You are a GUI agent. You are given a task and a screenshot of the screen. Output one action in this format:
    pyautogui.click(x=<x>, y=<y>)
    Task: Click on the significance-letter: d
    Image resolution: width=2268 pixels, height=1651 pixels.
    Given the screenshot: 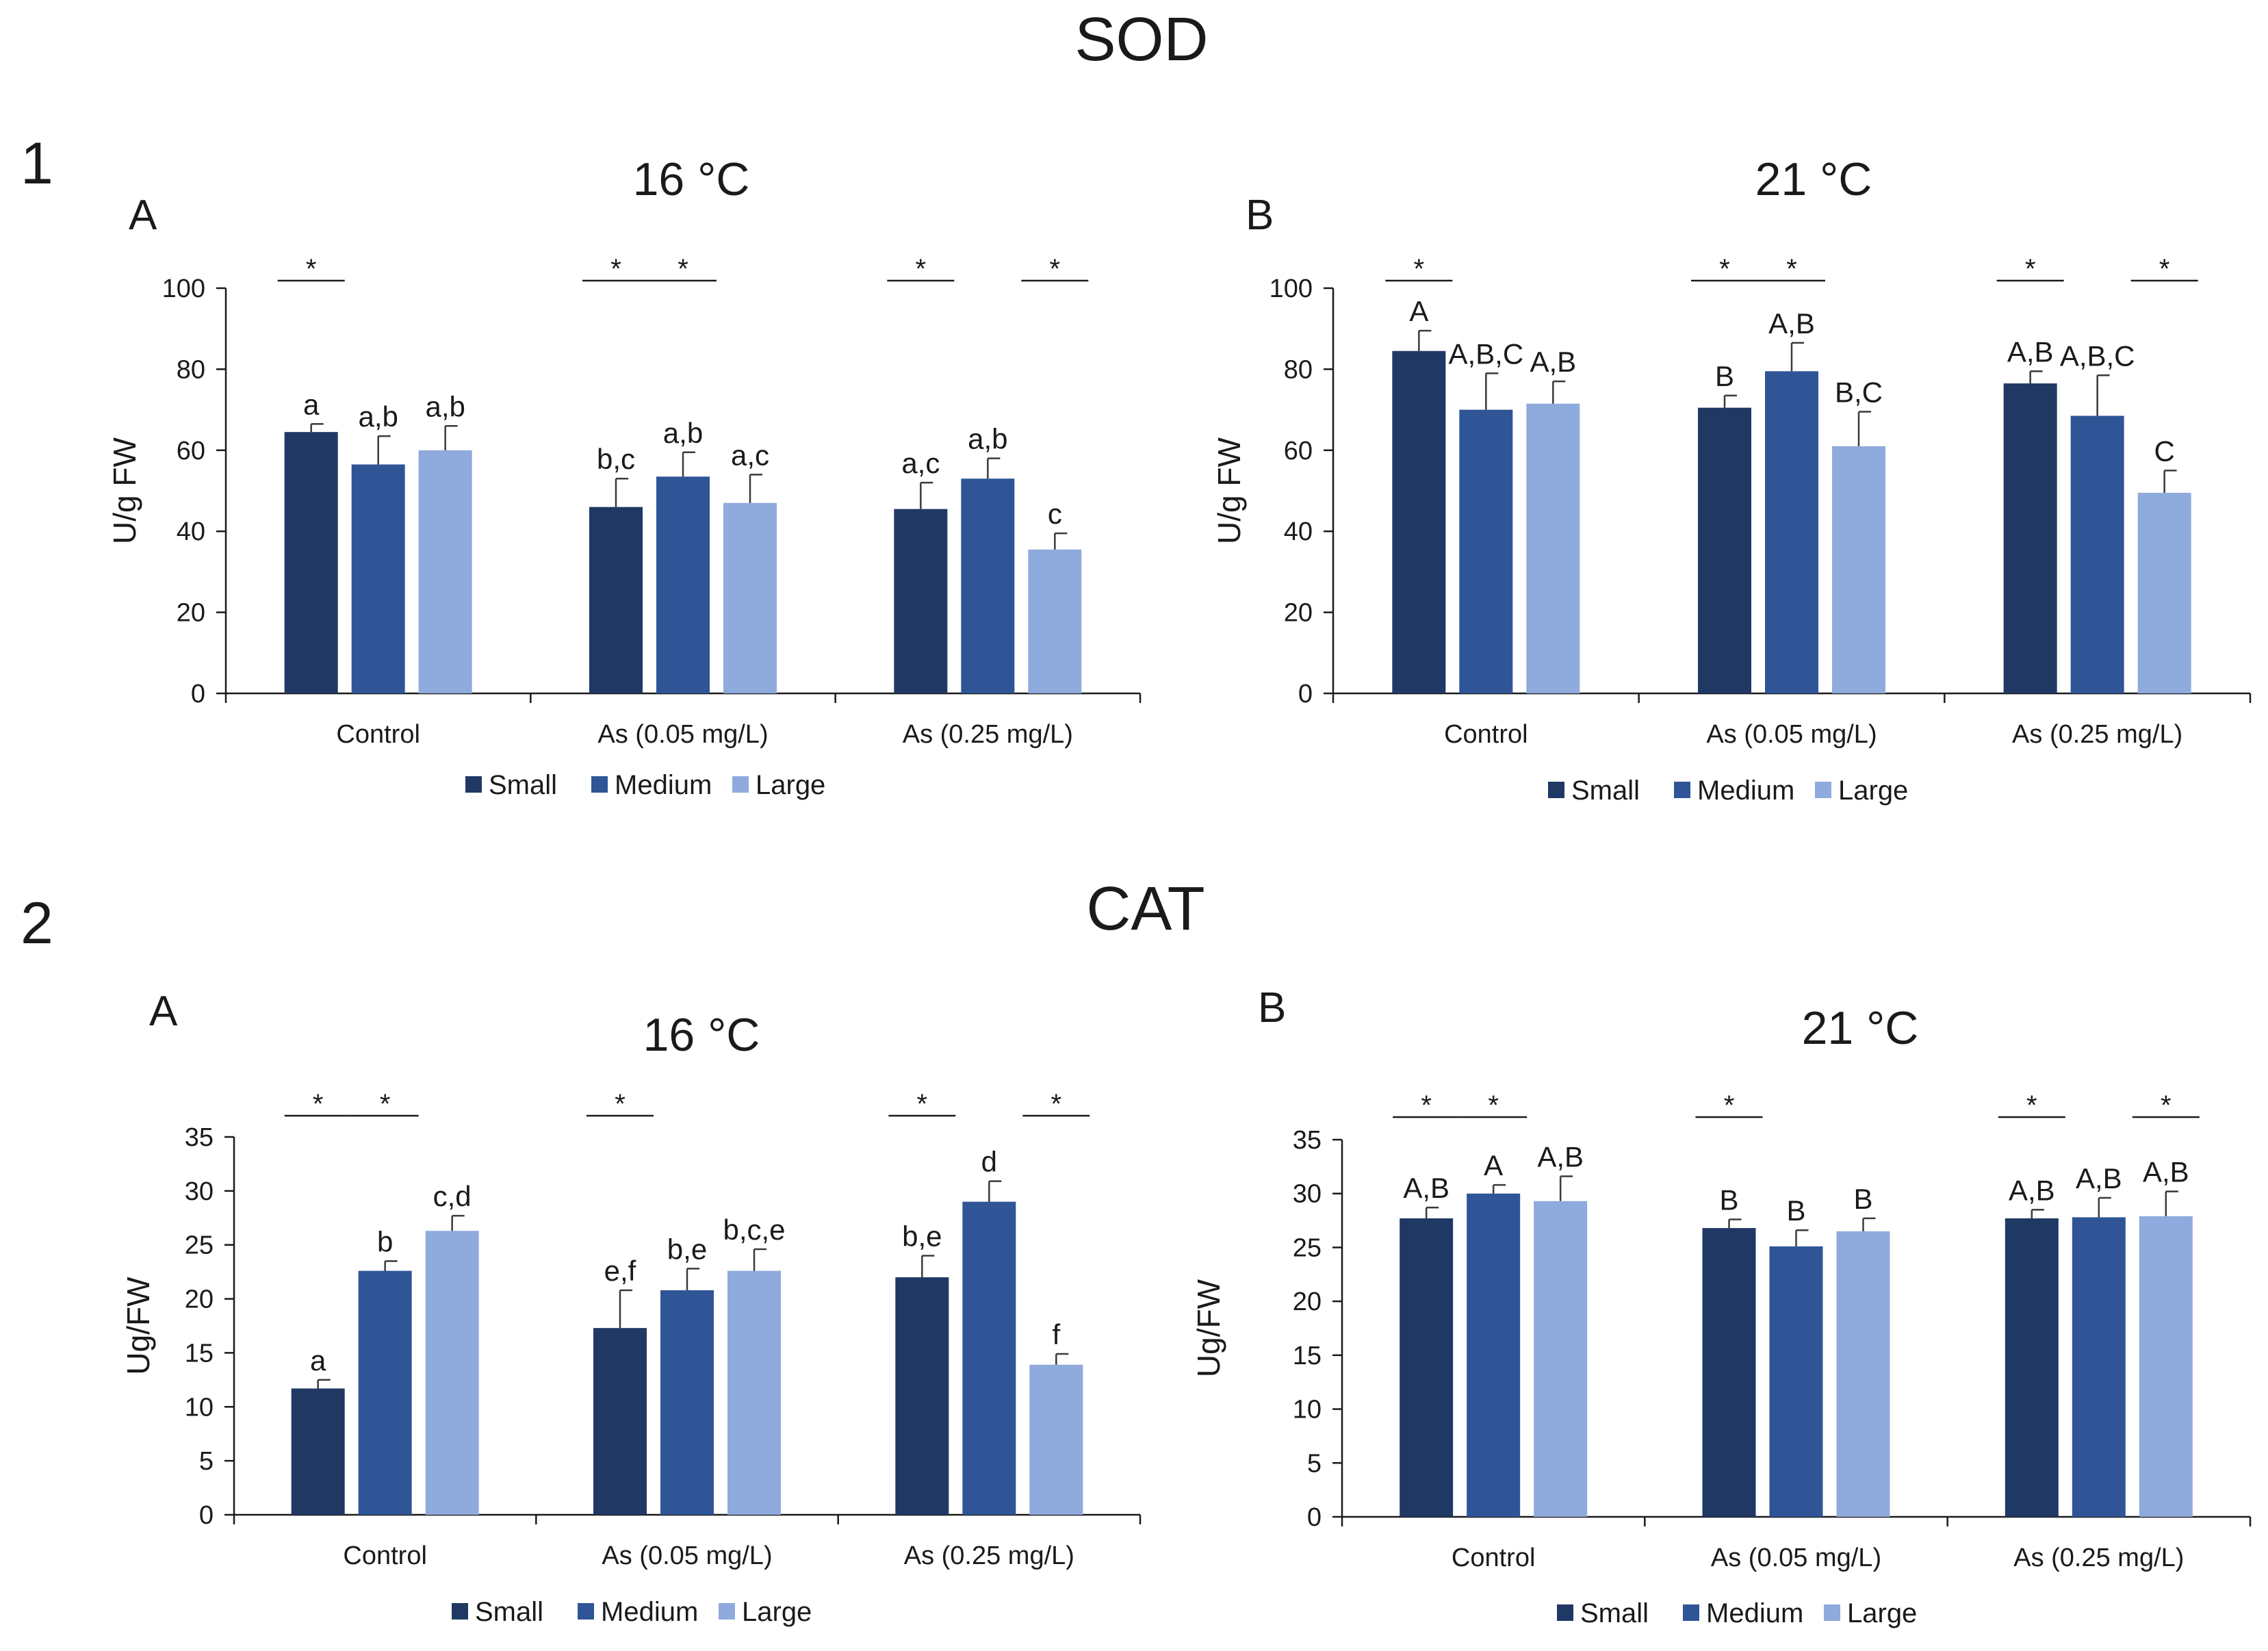 What is the action you would take?
    pyautogui.click(x=989, y=1162)
    